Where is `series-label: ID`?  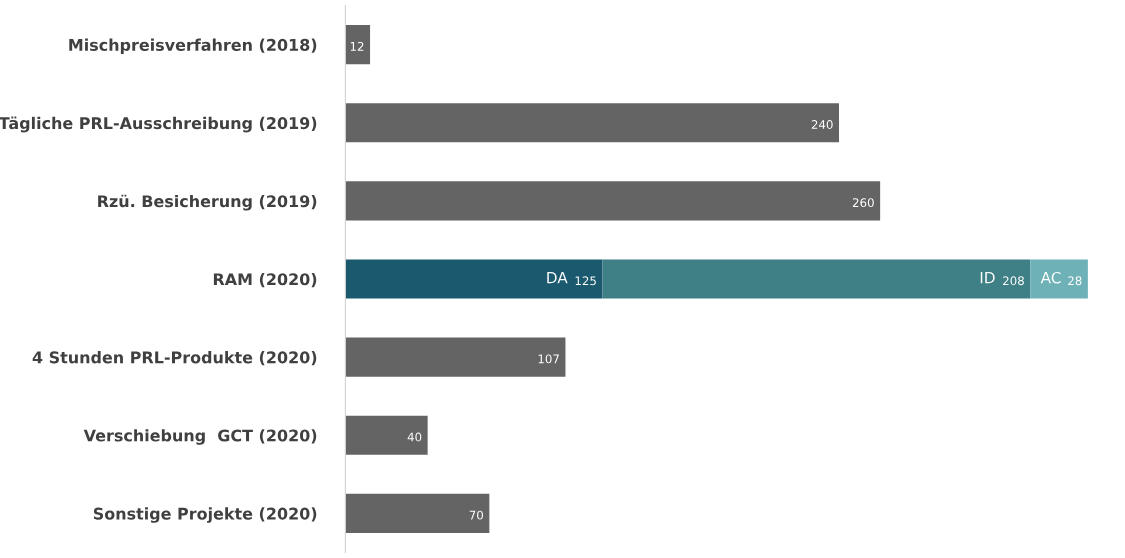 series-label: ID is located at coordinates (987, 278).